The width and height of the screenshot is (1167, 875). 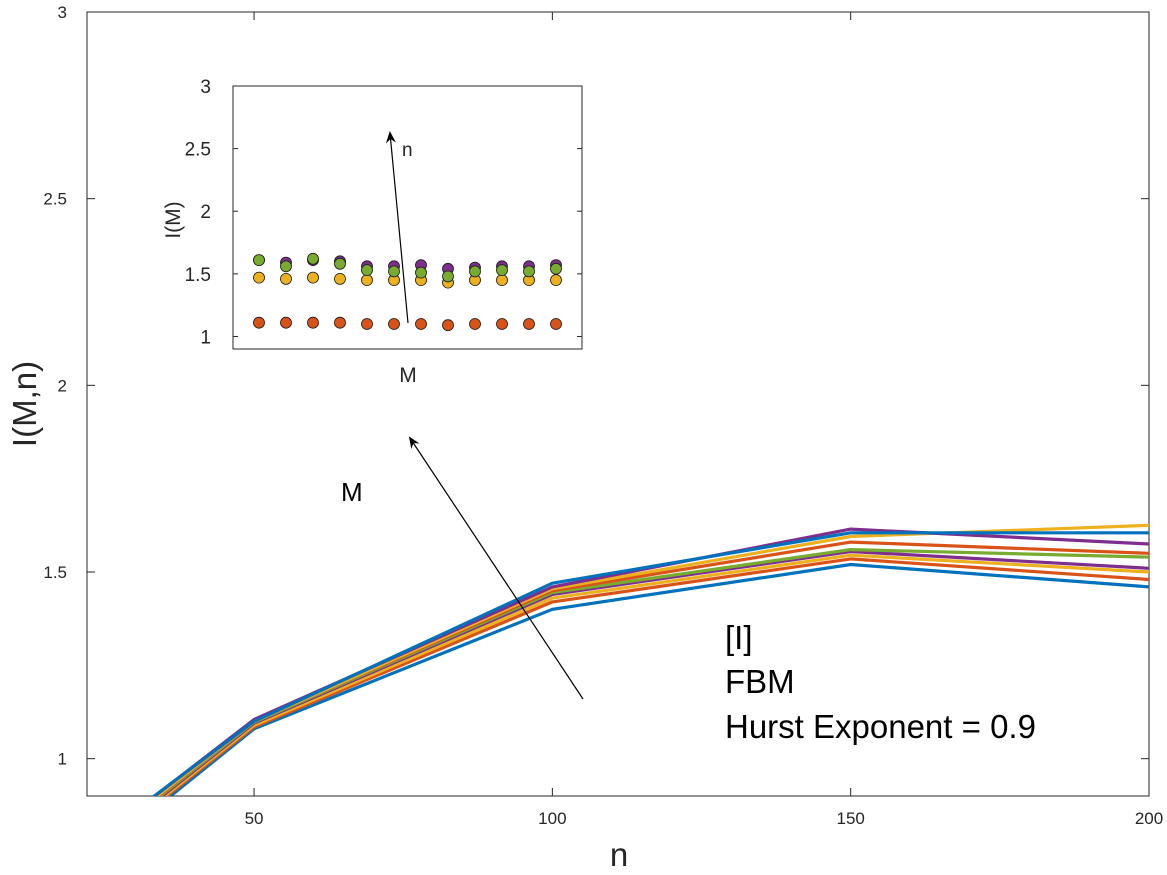 What do you see at coordinates (619, 854) in the screenshot?
I see `main-x-axis-label: n` at bounding box center [619, 854].